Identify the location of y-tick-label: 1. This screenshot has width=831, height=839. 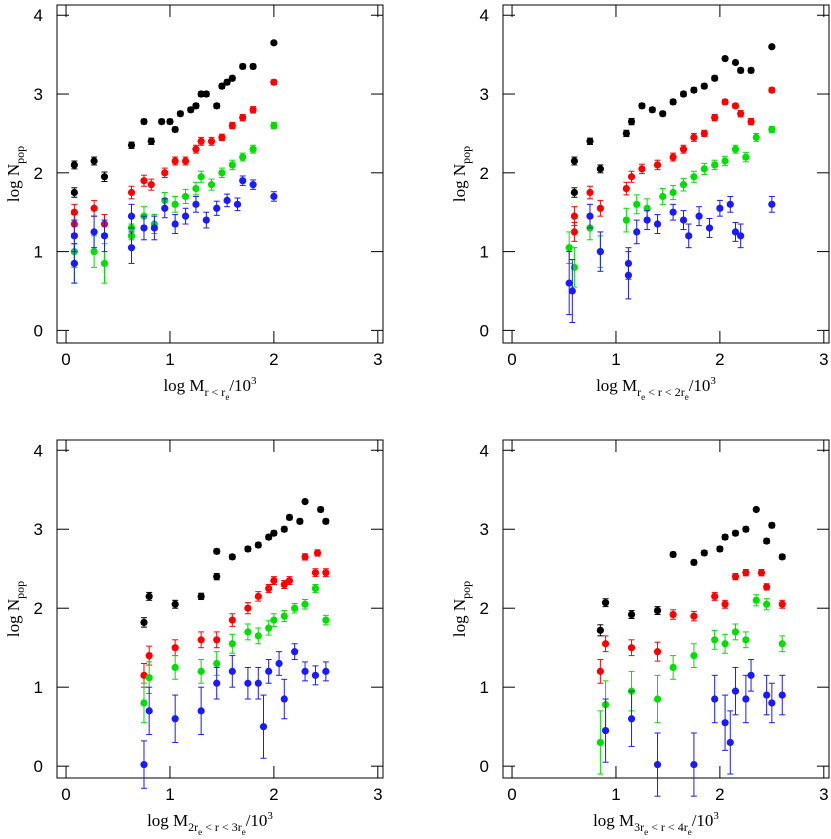
(484, 252).